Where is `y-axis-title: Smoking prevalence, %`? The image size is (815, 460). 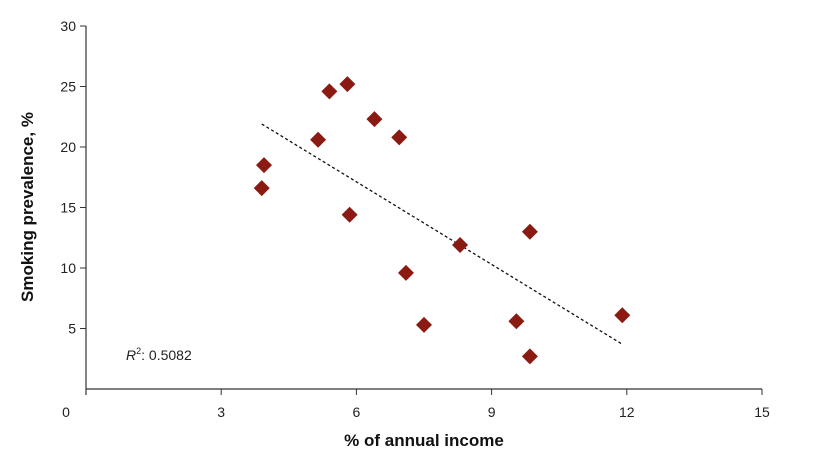 y-axis-title: Smoking prevalence, % is located at coordinates (27, 207).